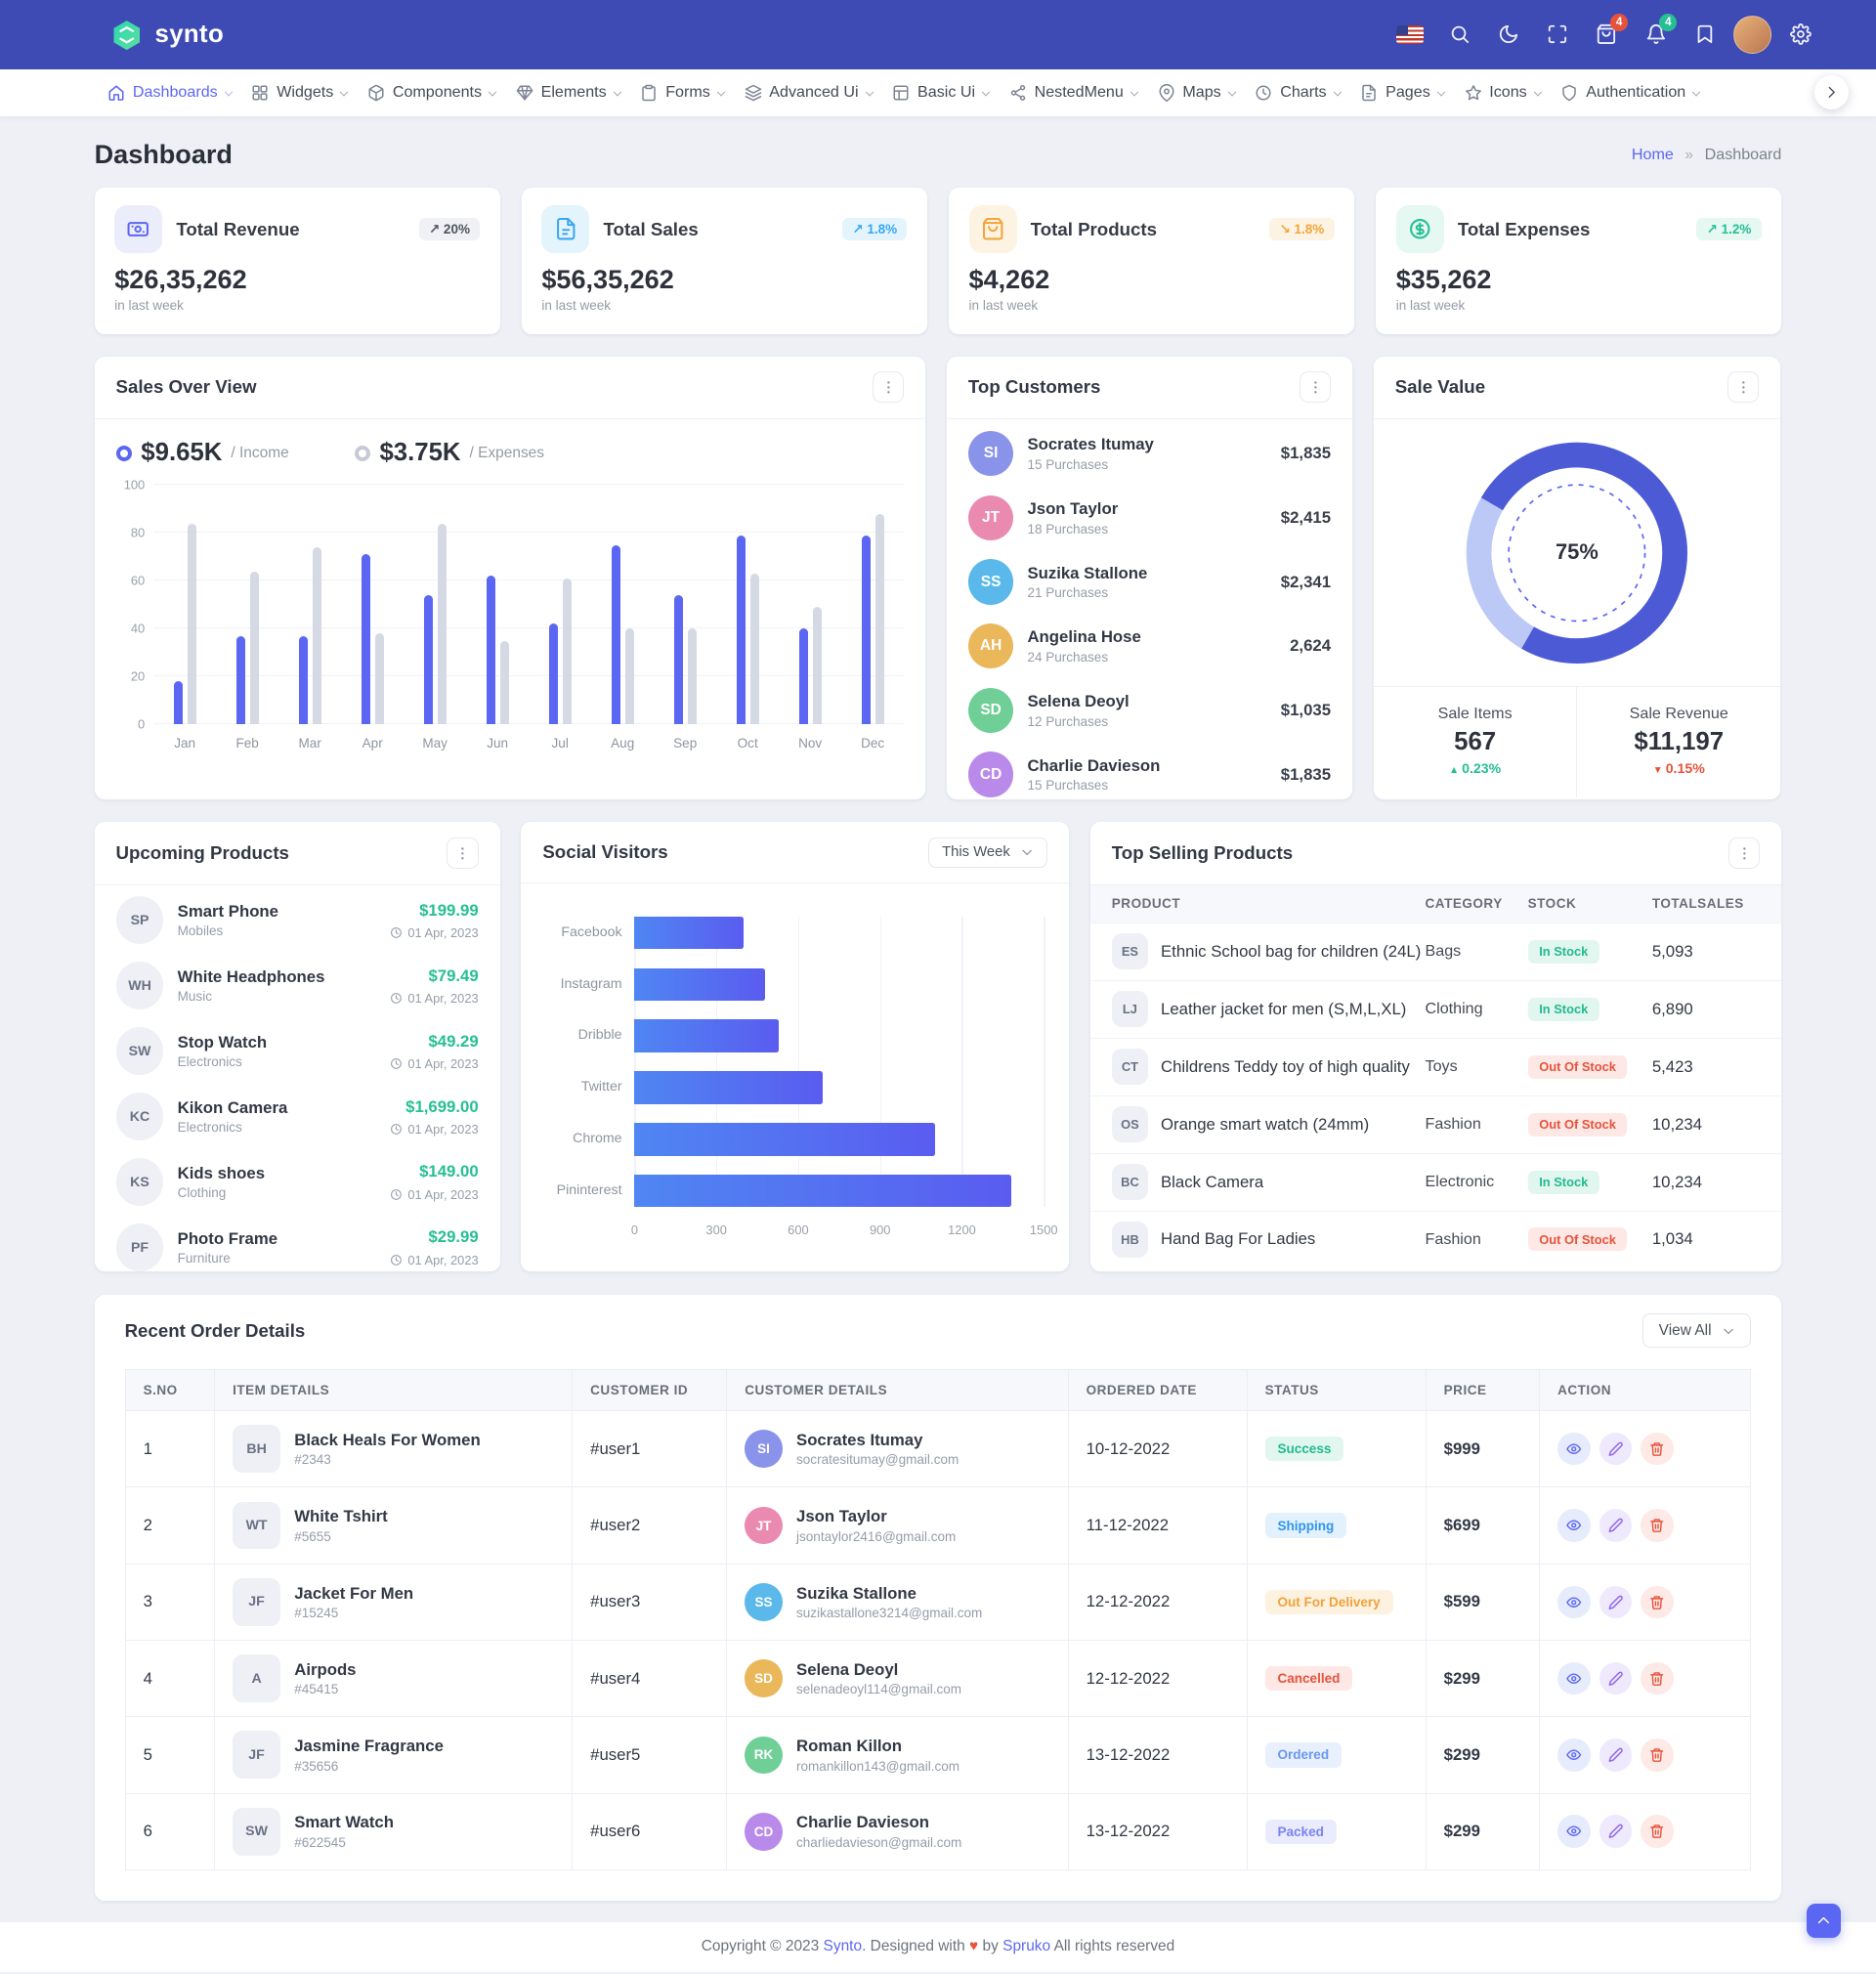 The width and height of the screenshot is (1876, 1974). I want to click on total-sales: 5,093, so click(1672, 951).